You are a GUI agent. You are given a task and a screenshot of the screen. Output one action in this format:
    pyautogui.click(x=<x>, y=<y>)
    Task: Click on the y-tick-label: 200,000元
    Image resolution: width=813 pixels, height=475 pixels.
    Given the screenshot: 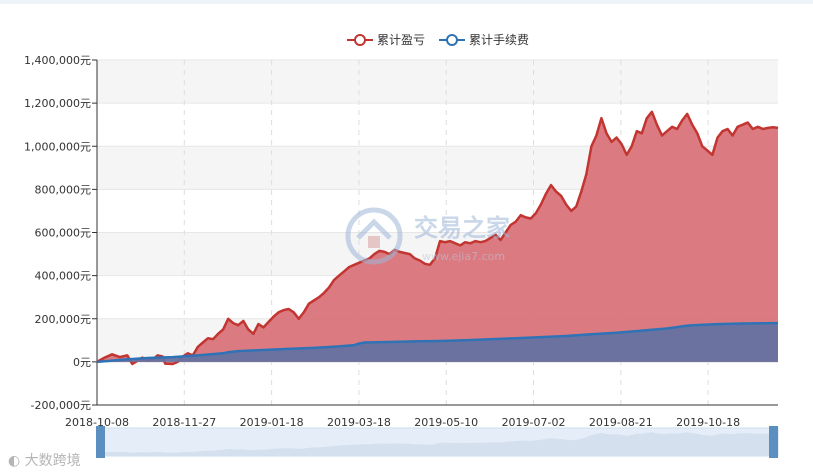 What is the action you would take?
    pyautogui.click(x=63, y=319)
    